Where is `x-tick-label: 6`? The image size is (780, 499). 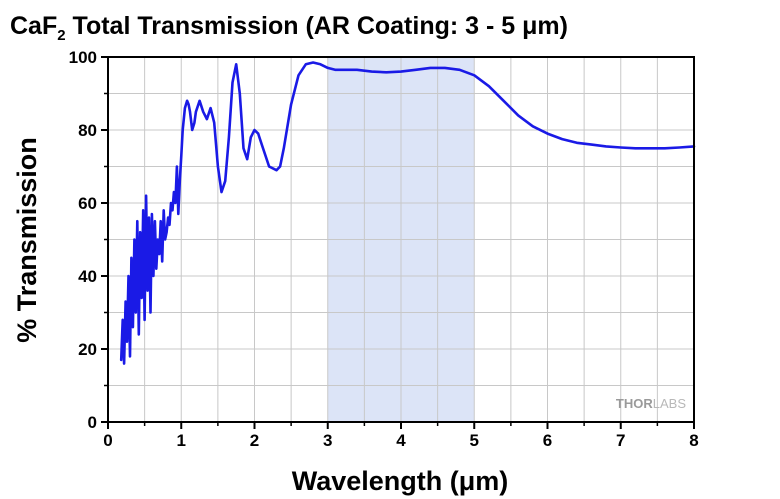
x-tick-label: 6 is located at coordinates (547, 440).